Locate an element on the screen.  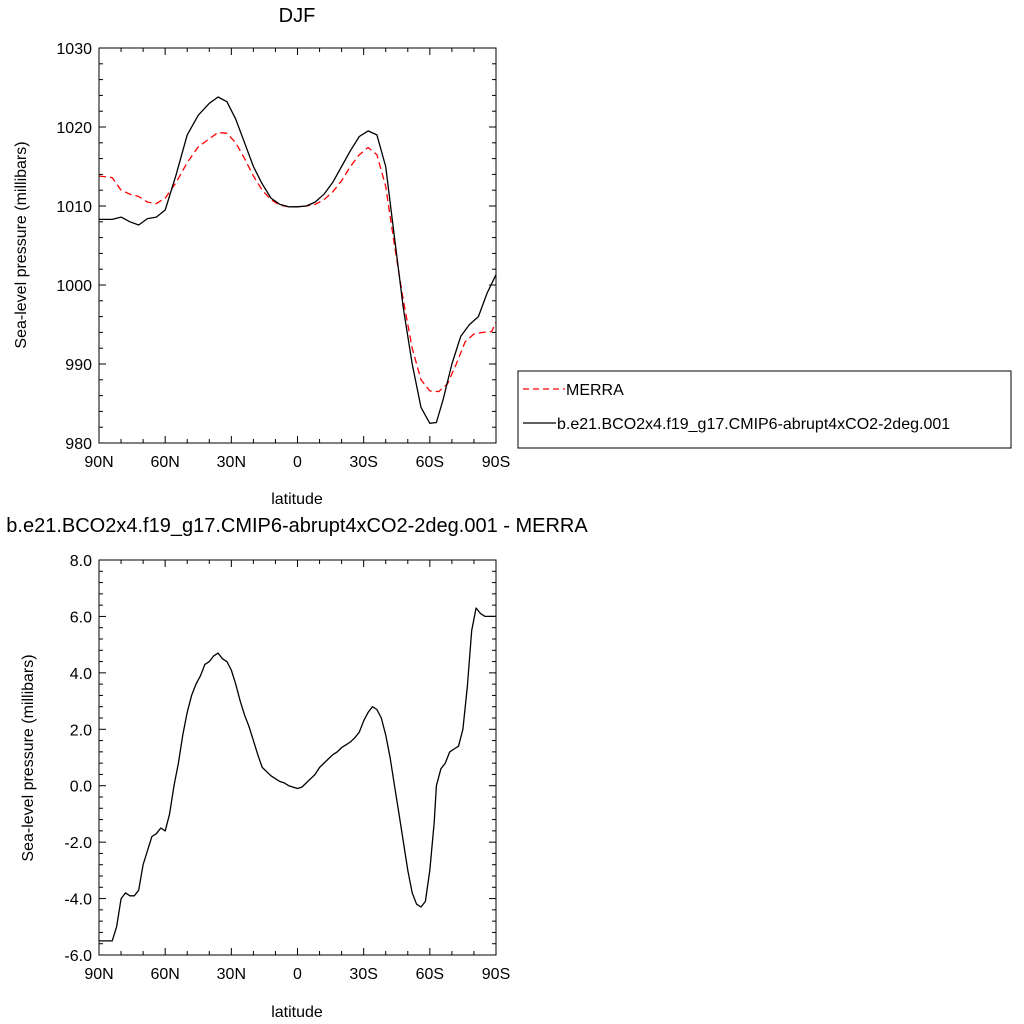
top-plot-series is located at coordinates (297, 260).